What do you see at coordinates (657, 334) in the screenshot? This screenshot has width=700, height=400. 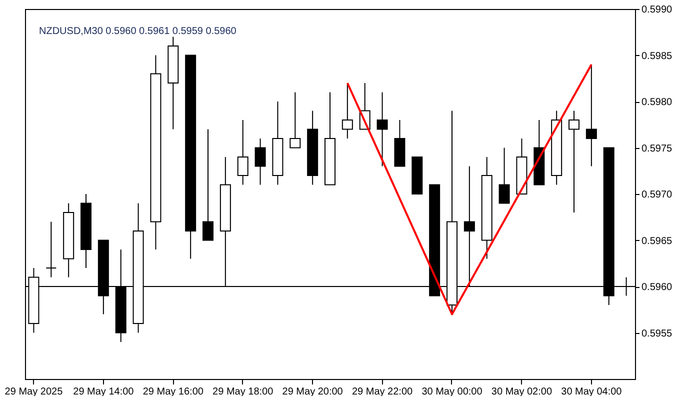 I see `y-tick-label: 0.5955` at bounding box center [657, 334].